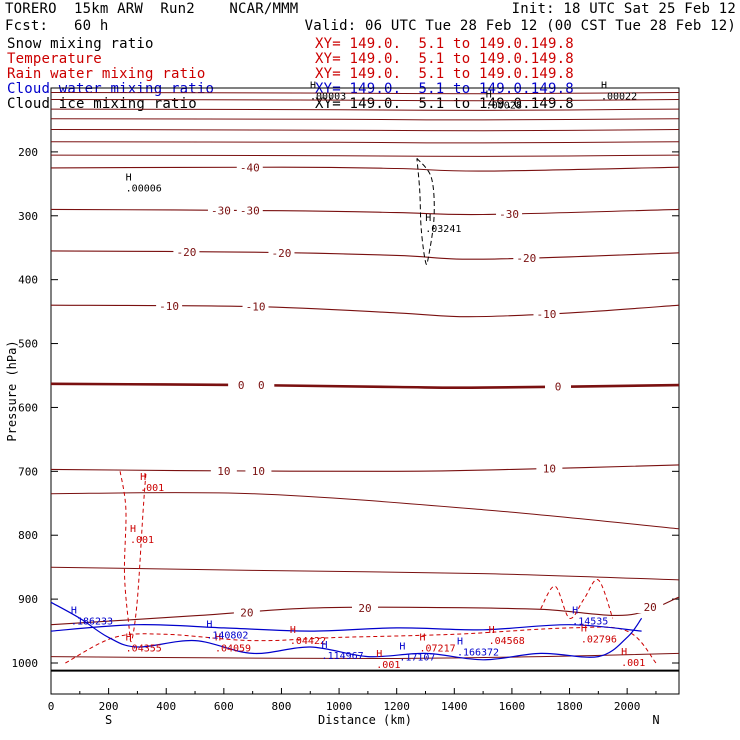 The width and height of the screenshot is (740, 740). I want to click on max-marker-2: H, so click(313, 86).